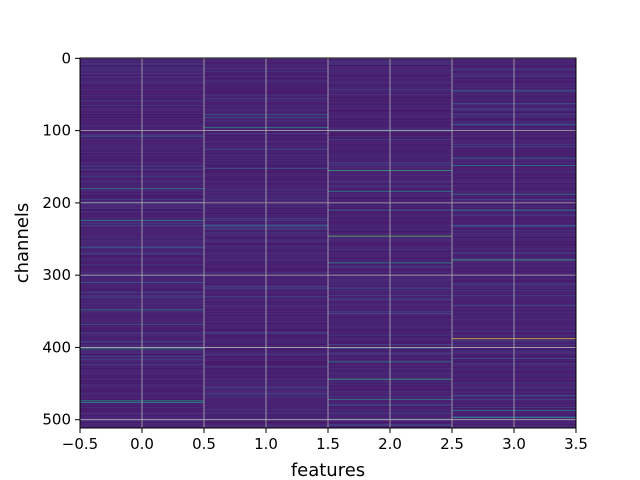  What do you see at coordinates (56, 420) in the screenshot?
I see `y-tick-label: 500` at bounding box center [56, 420].